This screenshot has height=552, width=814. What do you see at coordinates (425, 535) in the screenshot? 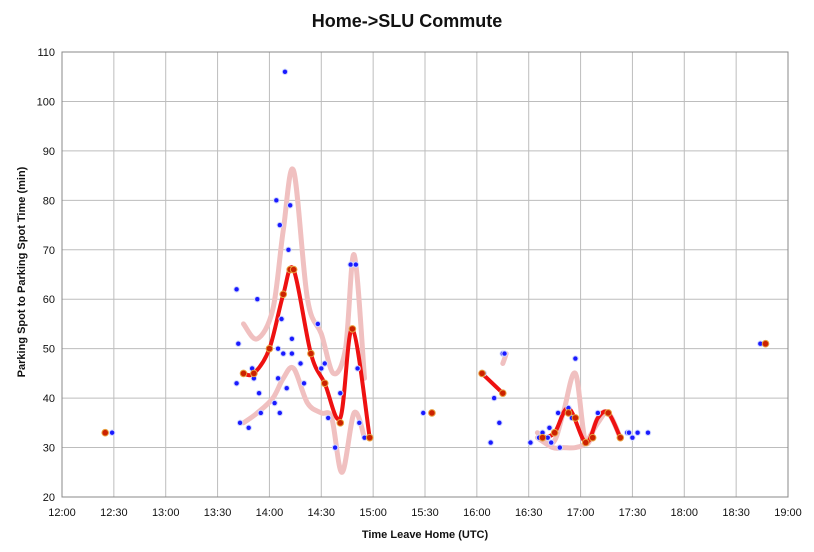
I see `x-axis-label: Time Leave Home (UTC)` at bounding box center [425, 535].